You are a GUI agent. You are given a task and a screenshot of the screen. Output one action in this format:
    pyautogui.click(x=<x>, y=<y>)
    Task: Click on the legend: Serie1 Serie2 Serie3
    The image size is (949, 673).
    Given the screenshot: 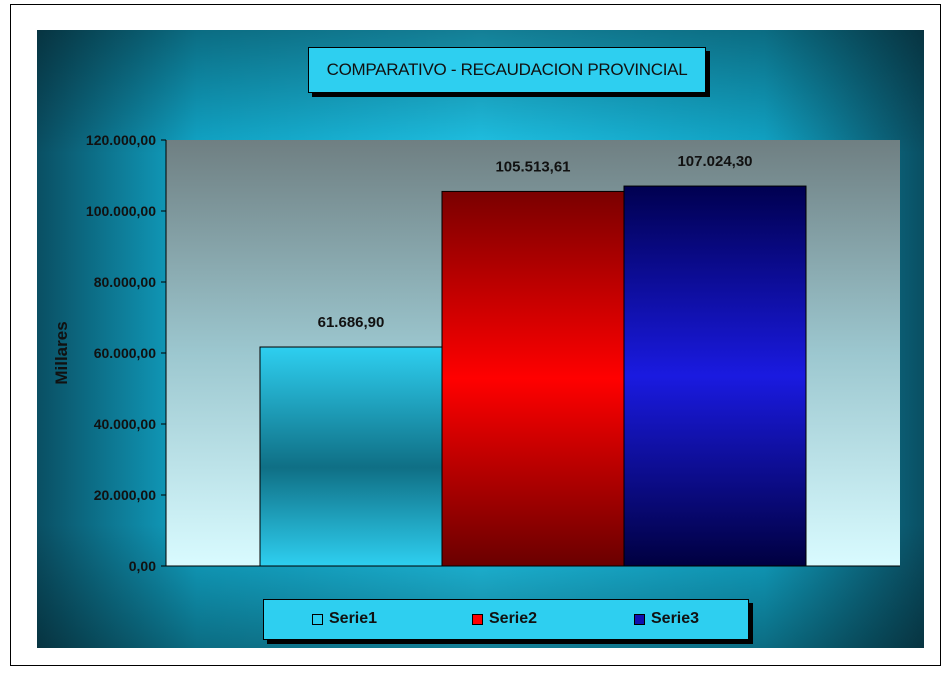 What is the action you would take?
    pyautogui.click(x=506, y=619)
    